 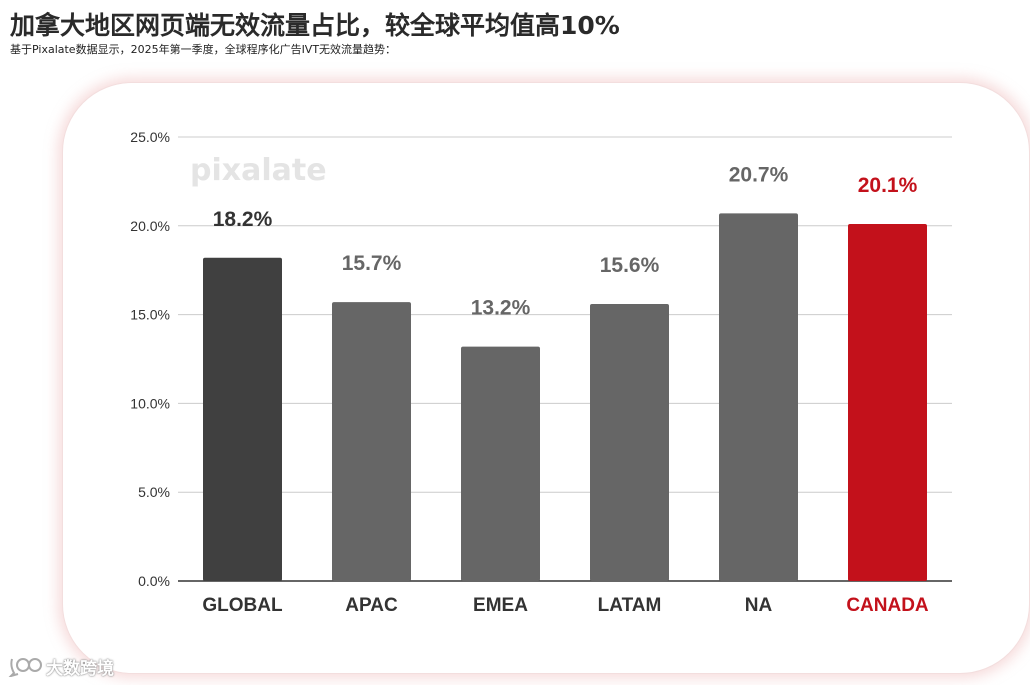 What do you see at coordinates (242, 605) in the screenshot?
I see `category-label: GLOBAL` at bounding box center [242, 605].